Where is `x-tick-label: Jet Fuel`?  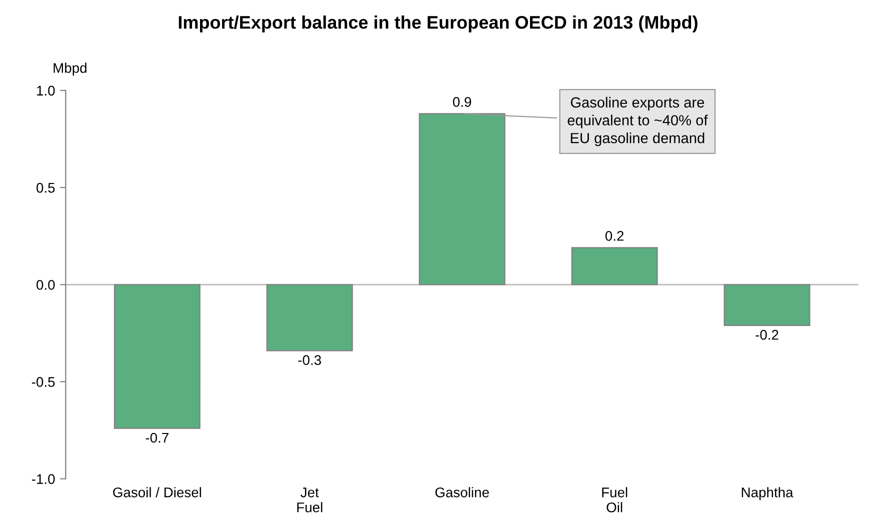
x-tick-label: Jet Fuel is located at coordinates (309, 500).